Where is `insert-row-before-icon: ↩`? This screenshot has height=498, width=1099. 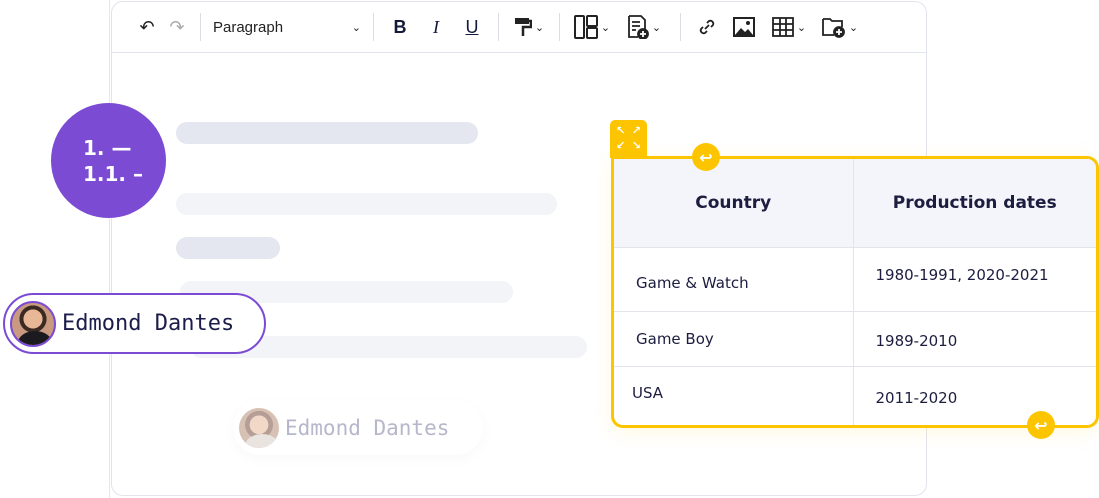
insert-row-before-icon: ↩ is located at coordinates (706, 157).